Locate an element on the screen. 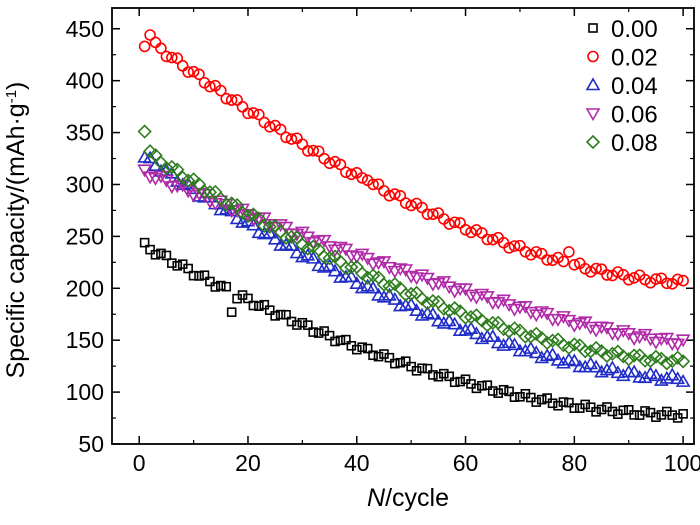  legend-label: 0.02 is located at coordinates (634, 58).